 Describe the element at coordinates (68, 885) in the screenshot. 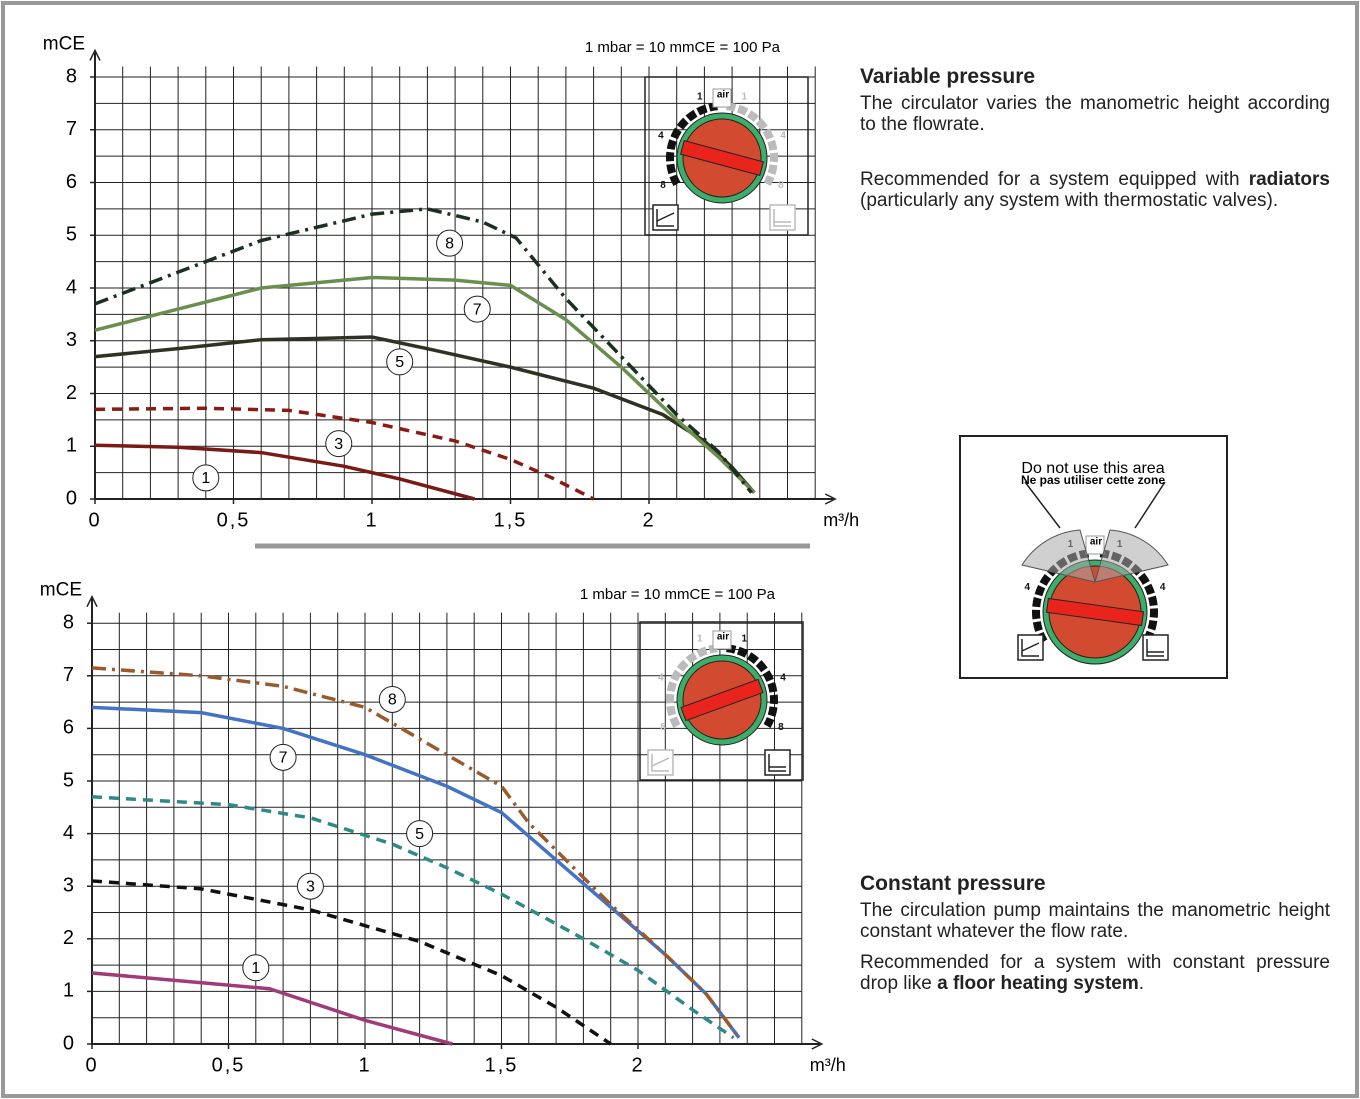

I see `y-tick-label: 3` at that location.